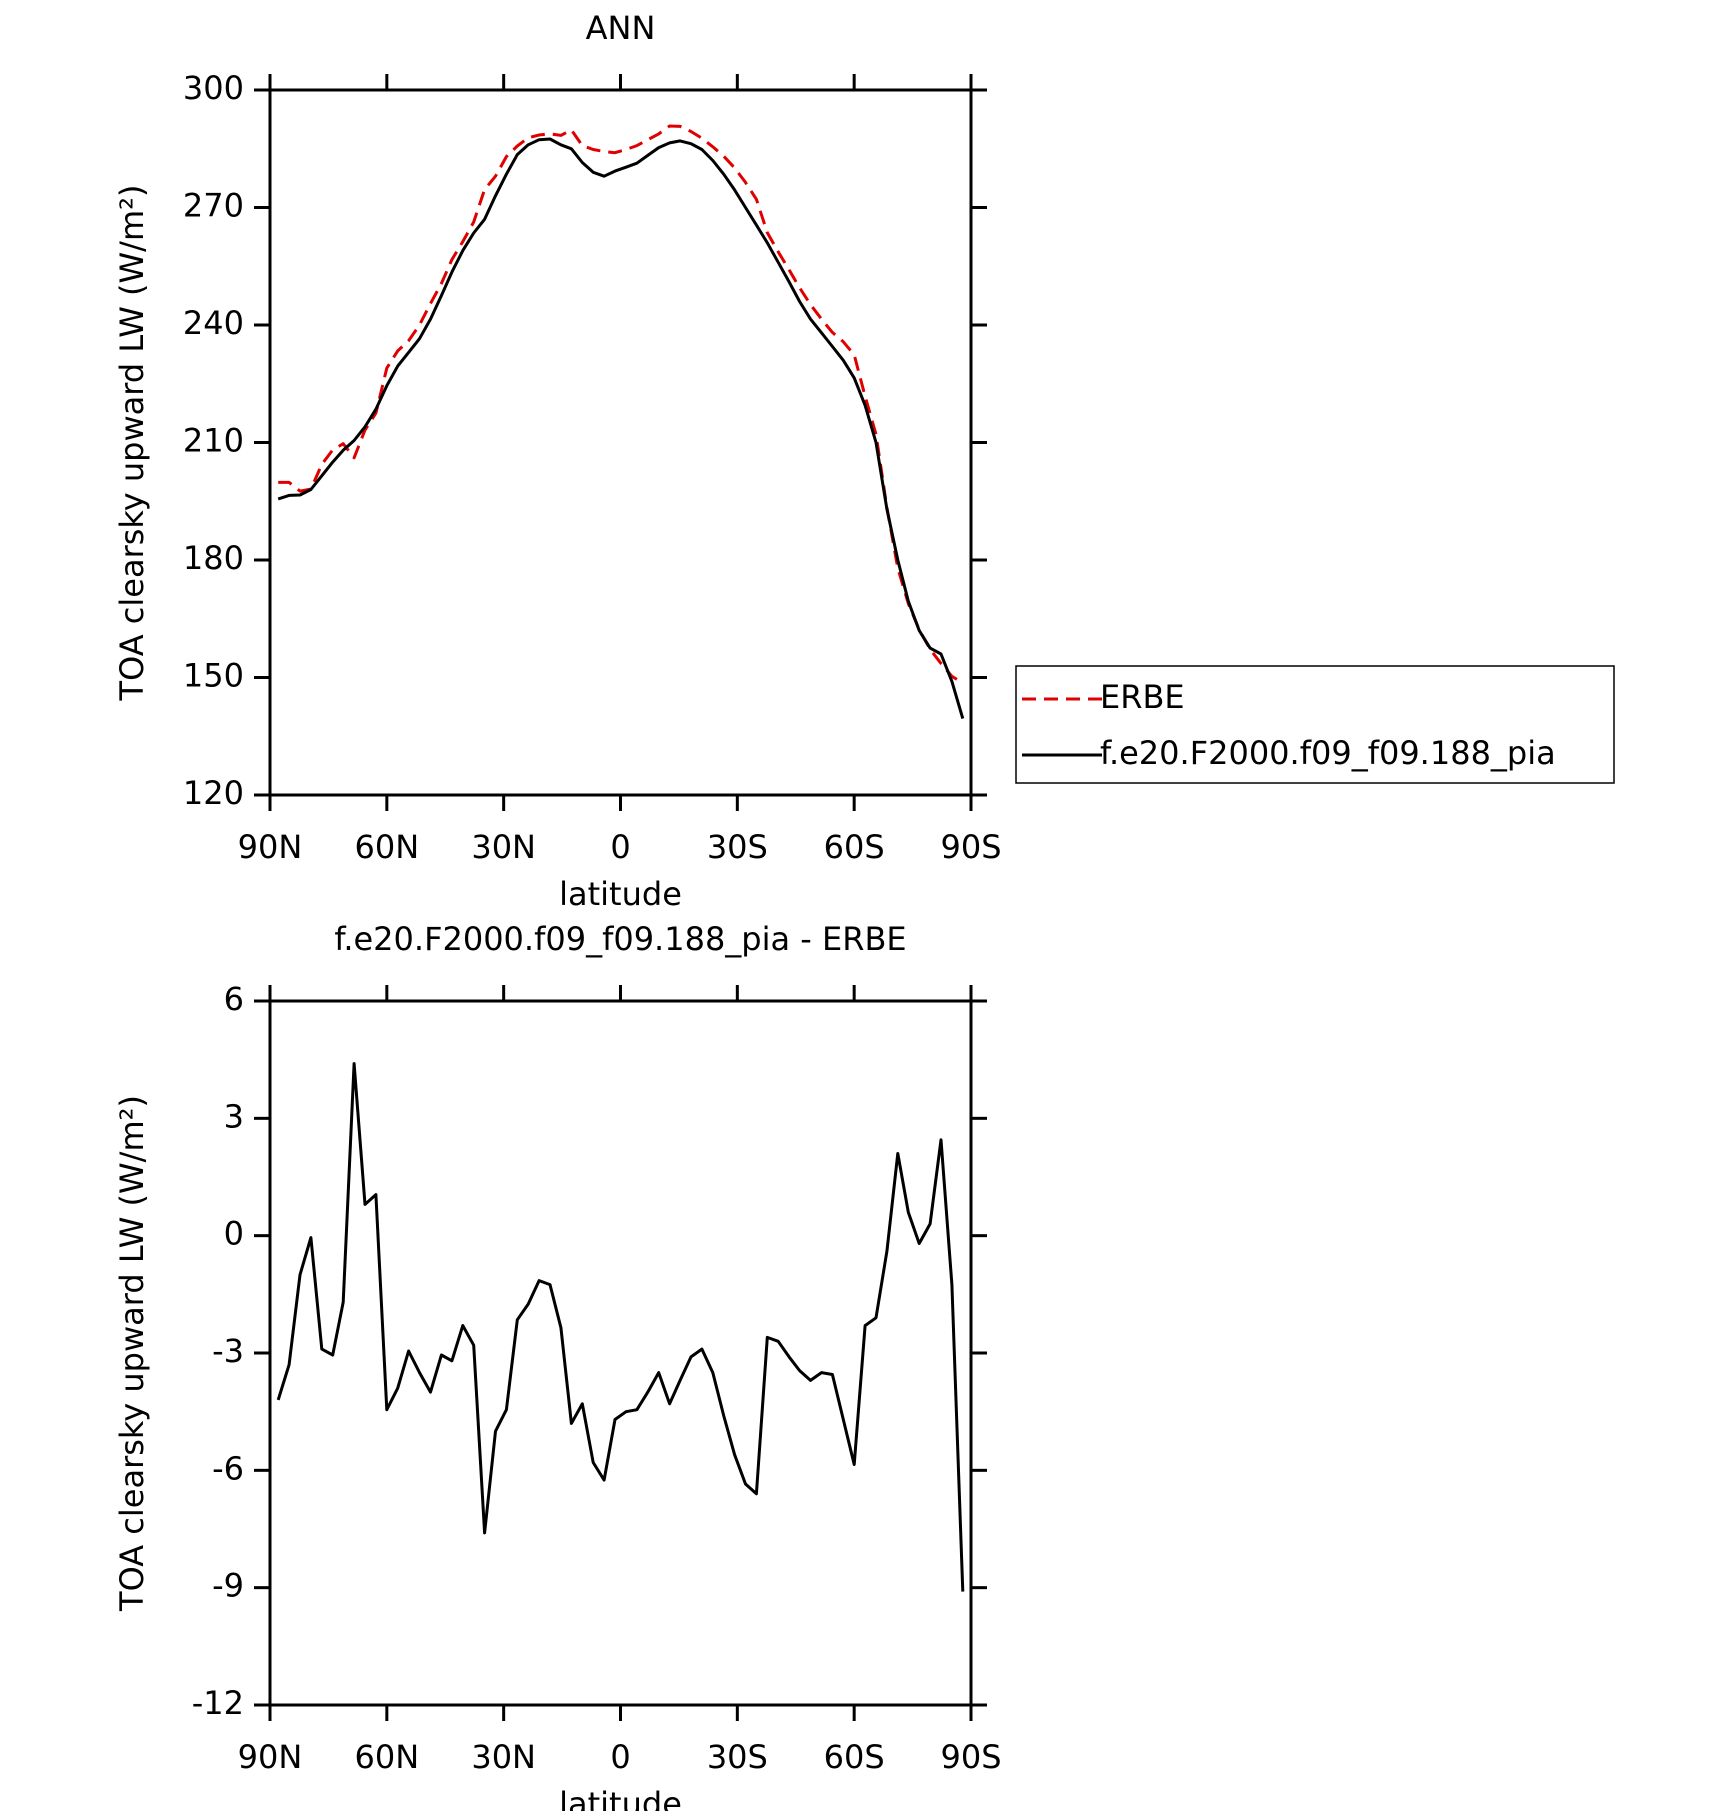 The width and height of the screenshot is (1710, 1811). Describe the element at coordinates (213, 441) in the screenshot. I see `y-tick-label: 210` at that location.